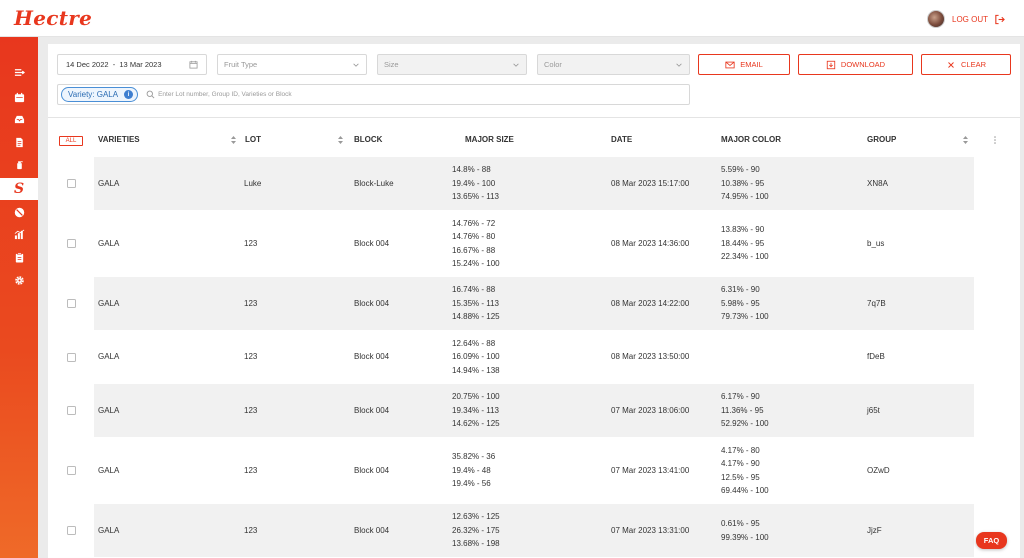 The image size is (1024, 558). What do you see at coordinates (253, 183) in the screenshot?
I see `cell-lot: Luke` at bounding box center [253, 183].